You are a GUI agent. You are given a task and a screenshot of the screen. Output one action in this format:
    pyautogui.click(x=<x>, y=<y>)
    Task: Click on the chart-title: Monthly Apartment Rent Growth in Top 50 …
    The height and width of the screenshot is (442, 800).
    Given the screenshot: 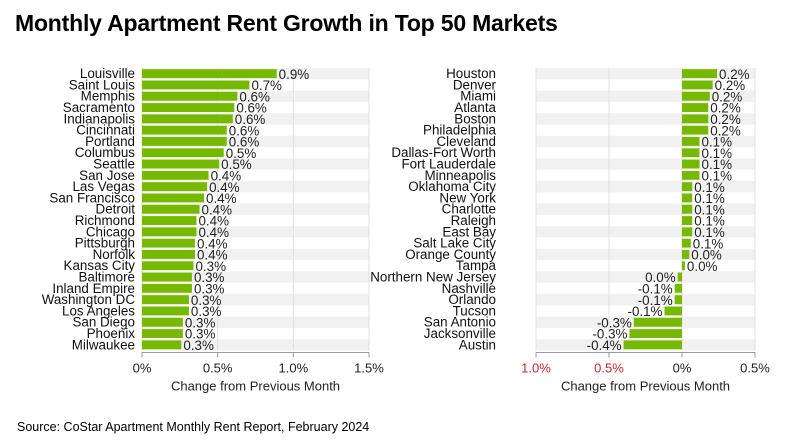 What is the action you would take?
    pyautogui.click(x=286, y=23)
    